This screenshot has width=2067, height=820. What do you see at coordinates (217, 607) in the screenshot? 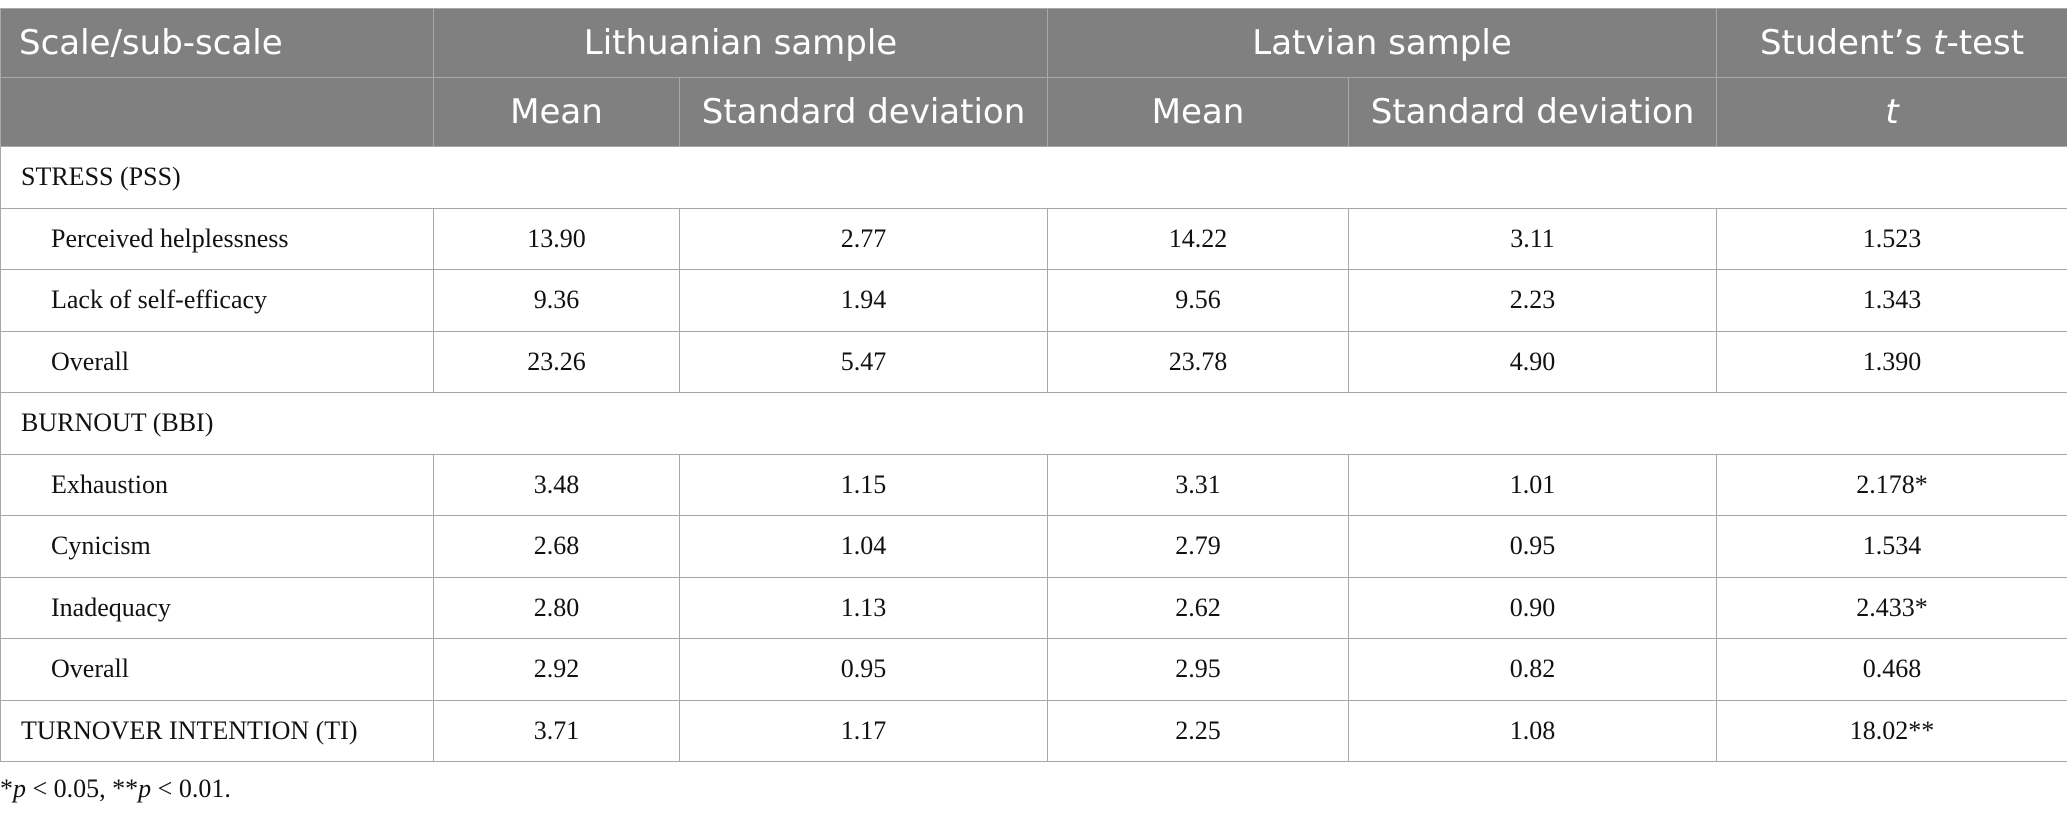
I see `row-label: Inadequacy` at bounding box center [217, 607].